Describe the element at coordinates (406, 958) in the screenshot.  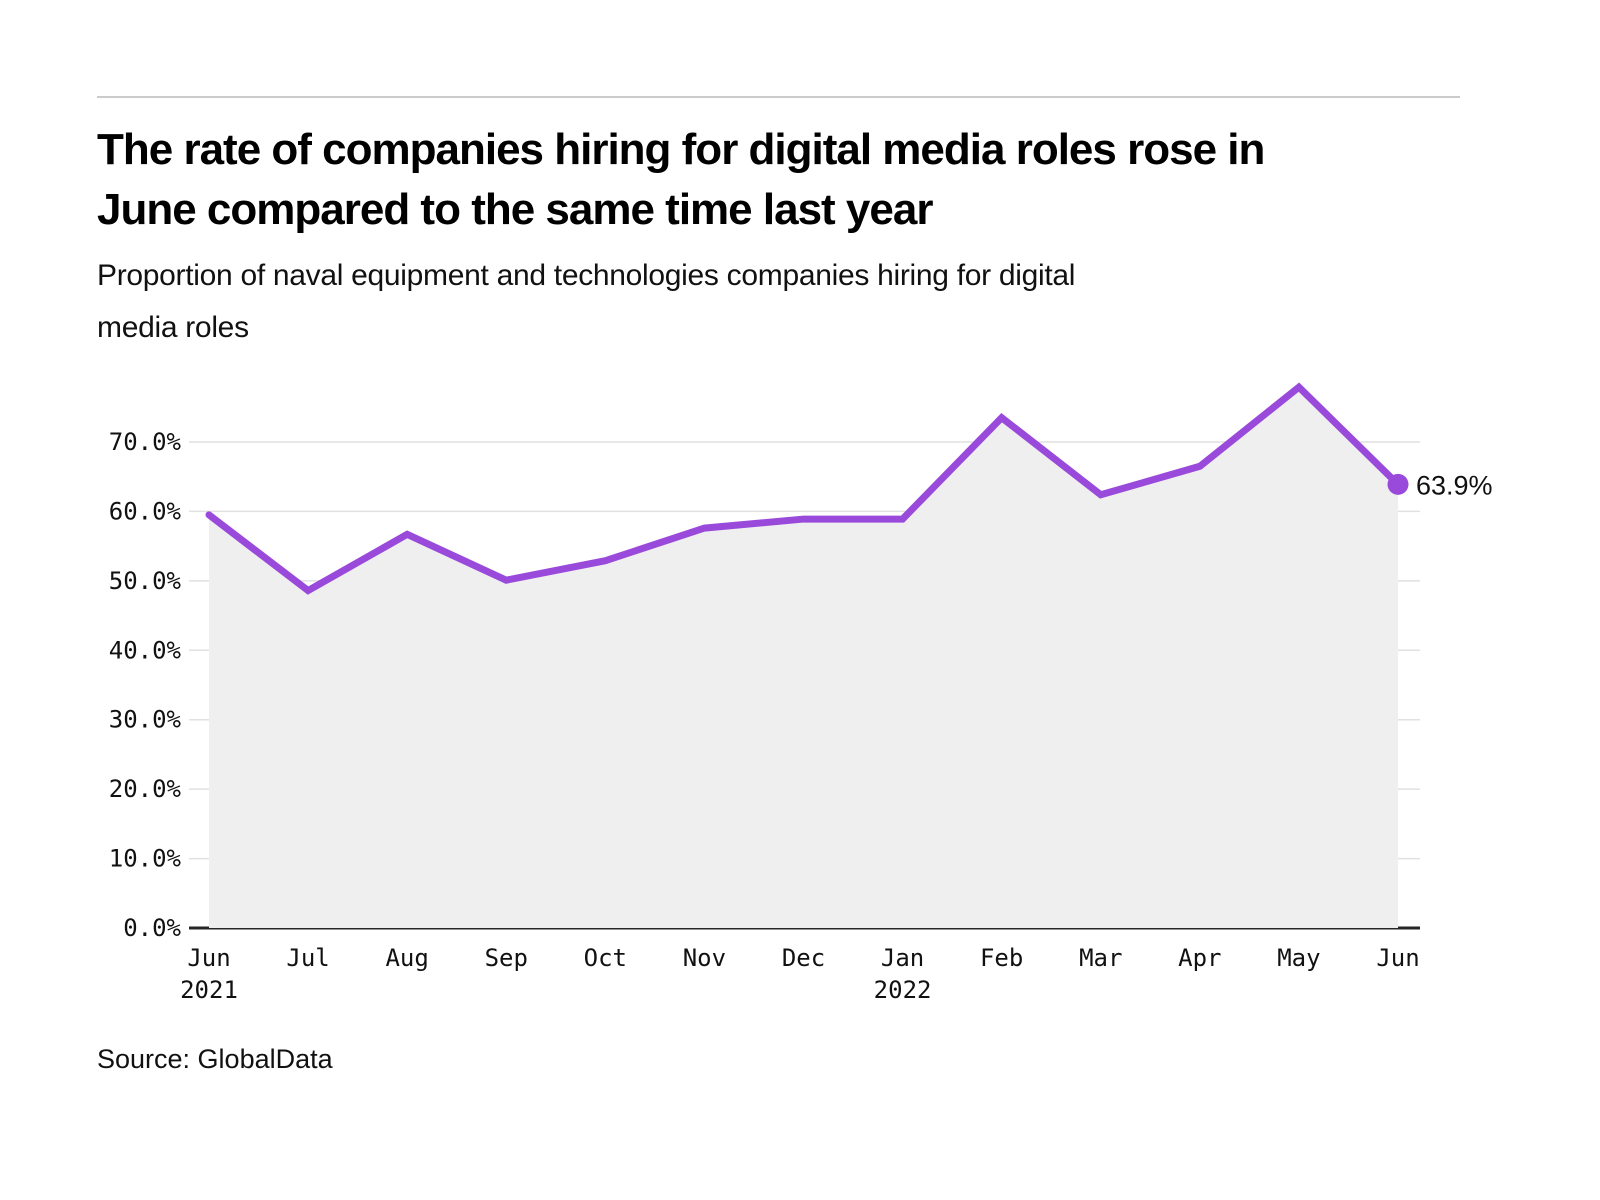
I see `x-tick-label: Aug` at that location.